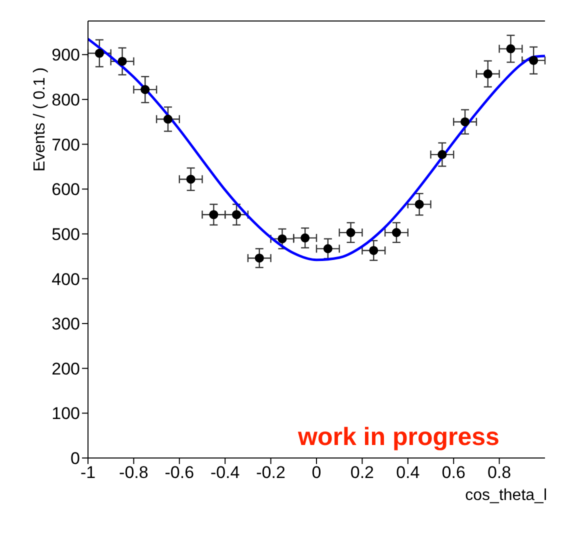 The width and height of the screenshot is (567, 558). I want to click on x-tick-label: -0.4, so click(225, 472).